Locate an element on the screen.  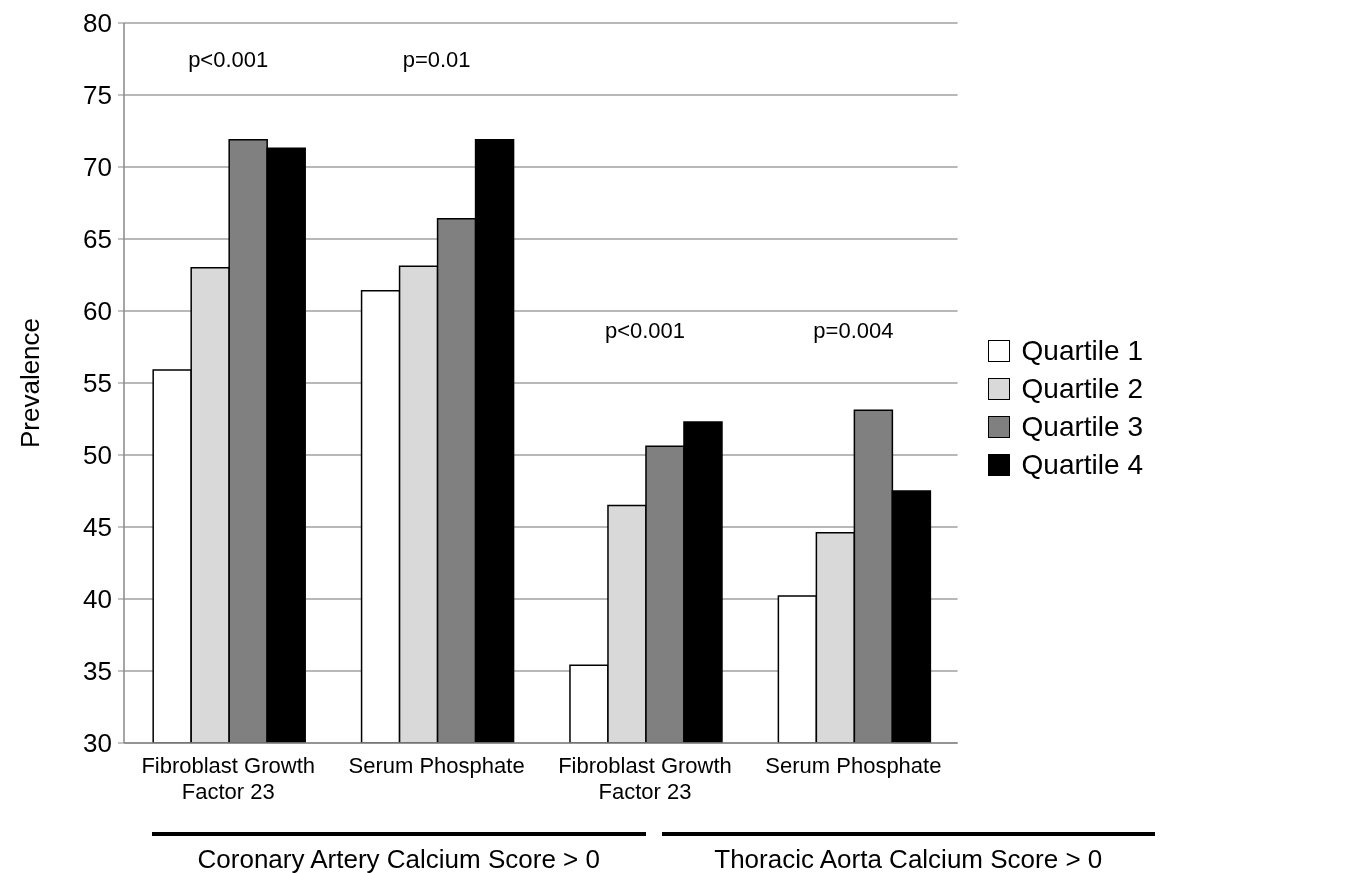
y-tick-label: 80 is located at coordinates (97, 23).